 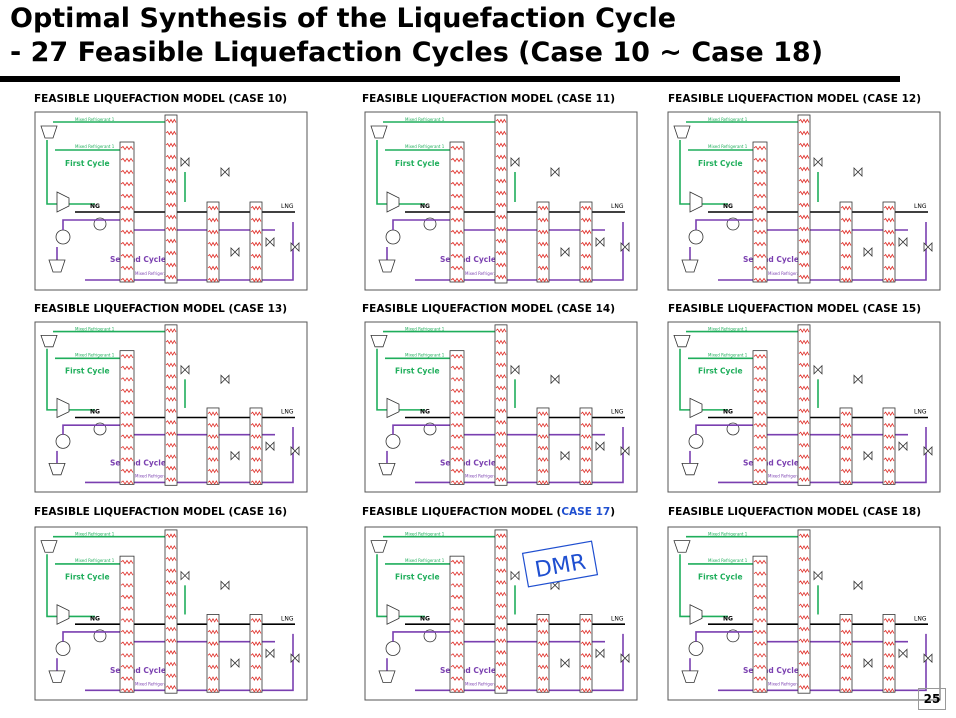 What do you see at coordinates (891, 512) in the screenshot?
I see `caption-case: CASE 18` at bounding box center [891, 512].